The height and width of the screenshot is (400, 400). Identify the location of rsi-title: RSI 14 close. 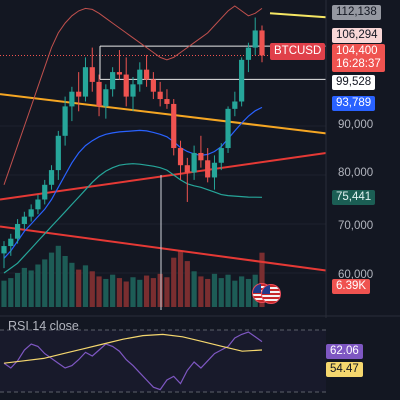
(43, 326).